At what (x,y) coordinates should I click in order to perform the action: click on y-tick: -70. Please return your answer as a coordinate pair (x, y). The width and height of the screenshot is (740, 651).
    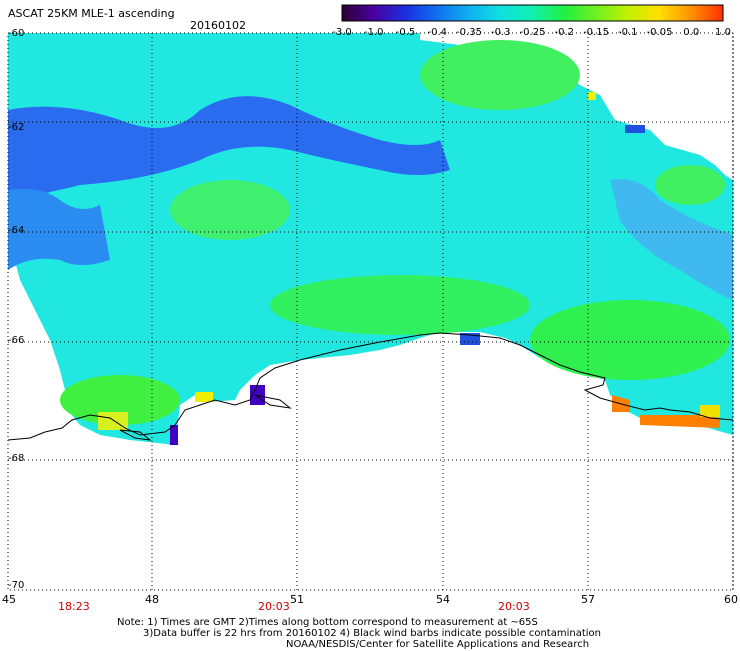
    Looking at the image, I should click on (16, 585).